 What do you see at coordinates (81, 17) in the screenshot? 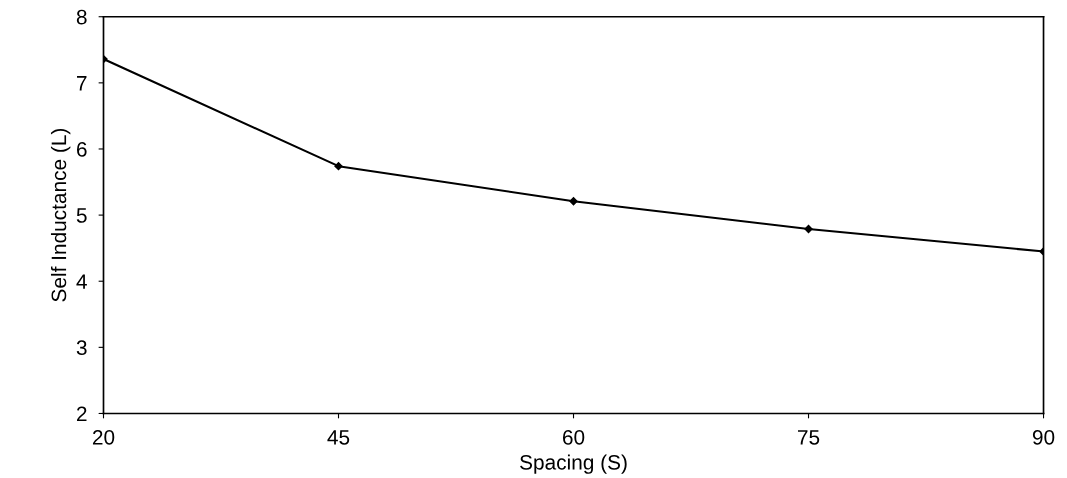
I see `y-tick-label: 8` at bounding box center [81, 17].